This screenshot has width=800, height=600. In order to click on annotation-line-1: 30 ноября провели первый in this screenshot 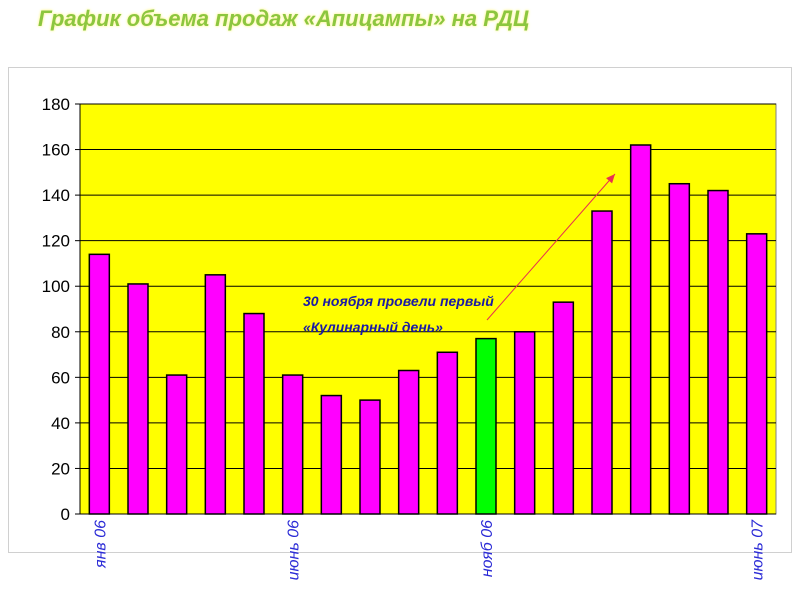, I will do `click(398, 301)`.